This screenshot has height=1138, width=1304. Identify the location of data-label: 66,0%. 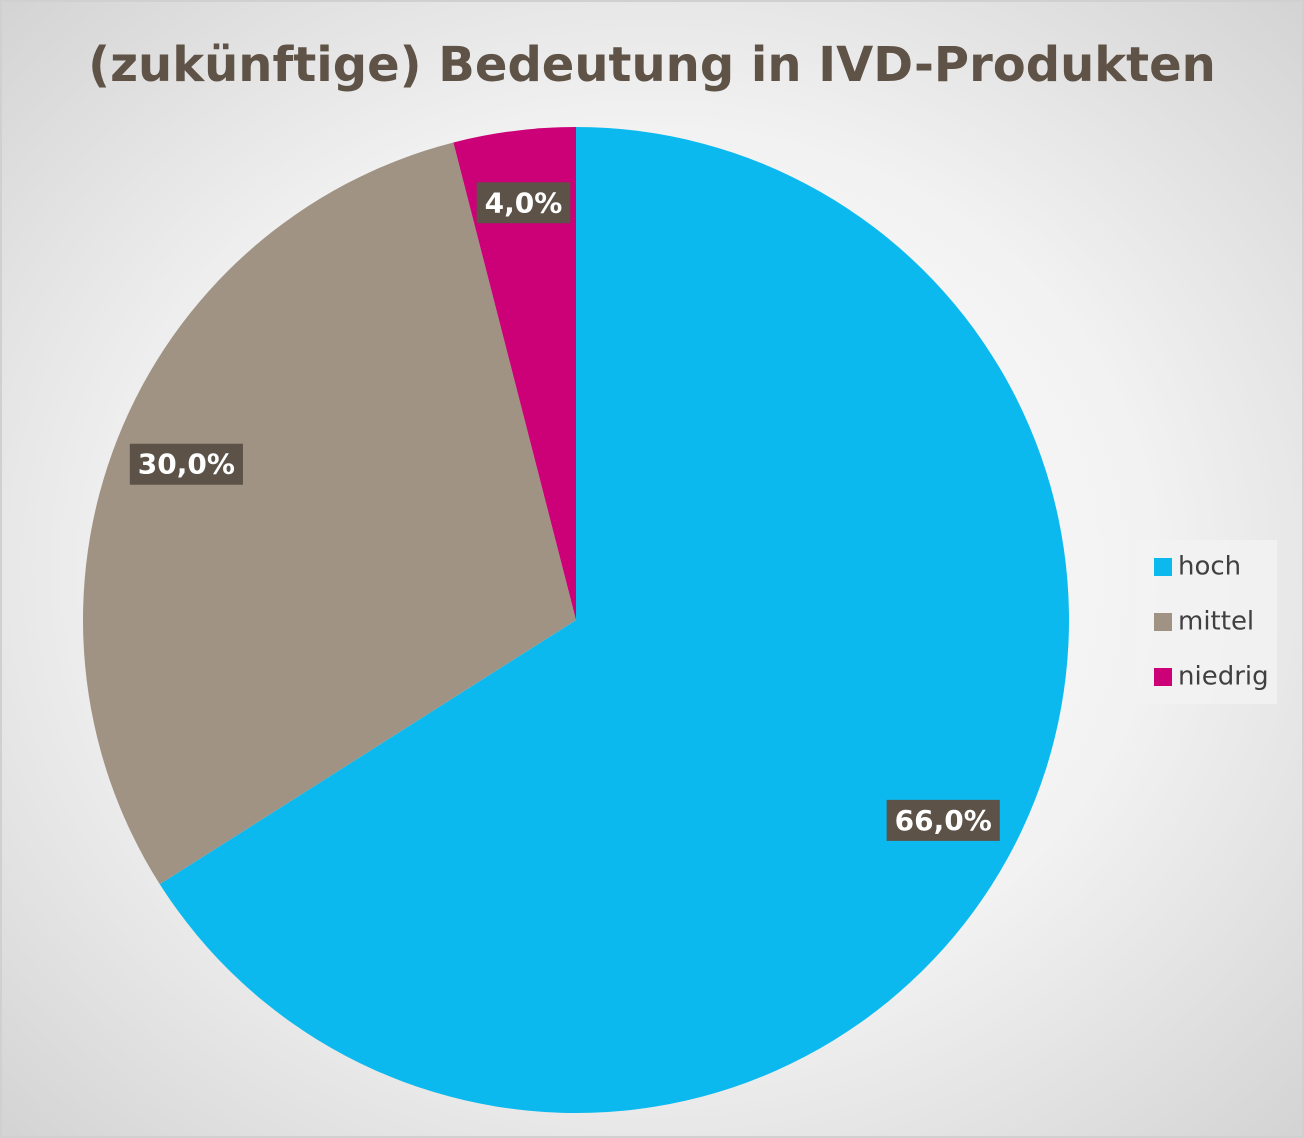
(943, 820).